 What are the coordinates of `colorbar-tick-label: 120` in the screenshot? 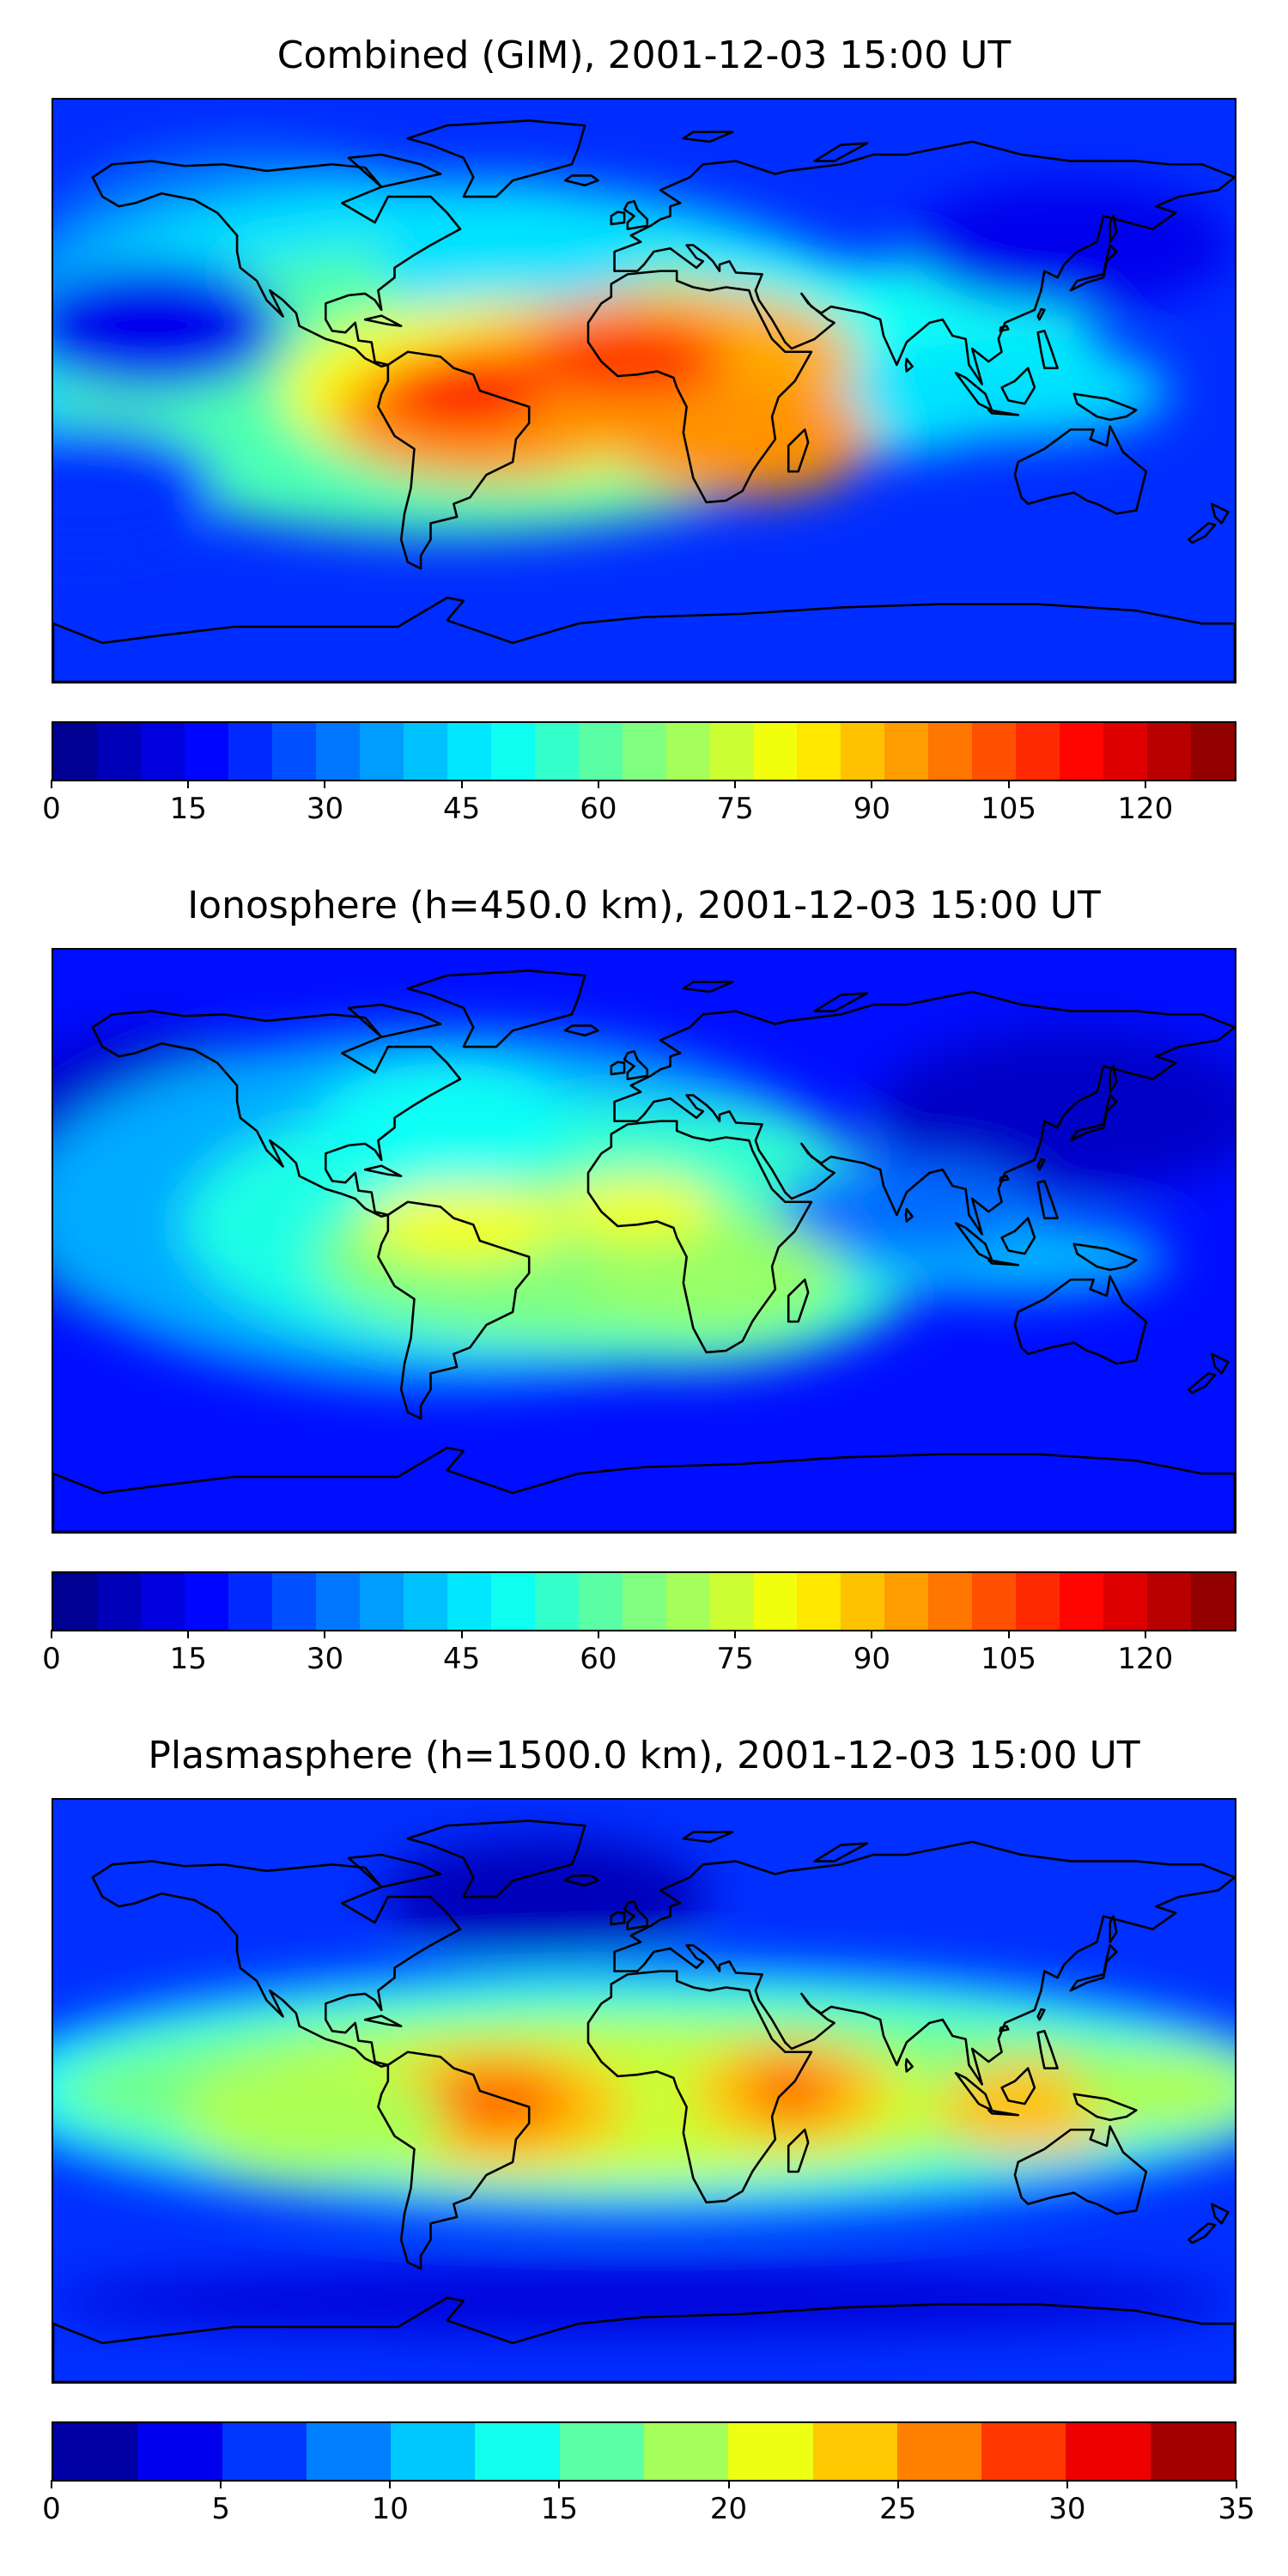 It's located at (1145, 809).